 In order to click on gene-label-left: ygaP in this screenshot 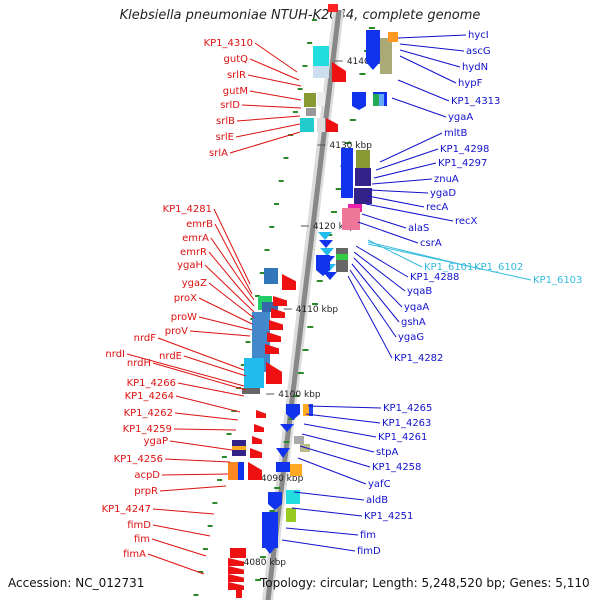, I will do `click(156, 441)`.